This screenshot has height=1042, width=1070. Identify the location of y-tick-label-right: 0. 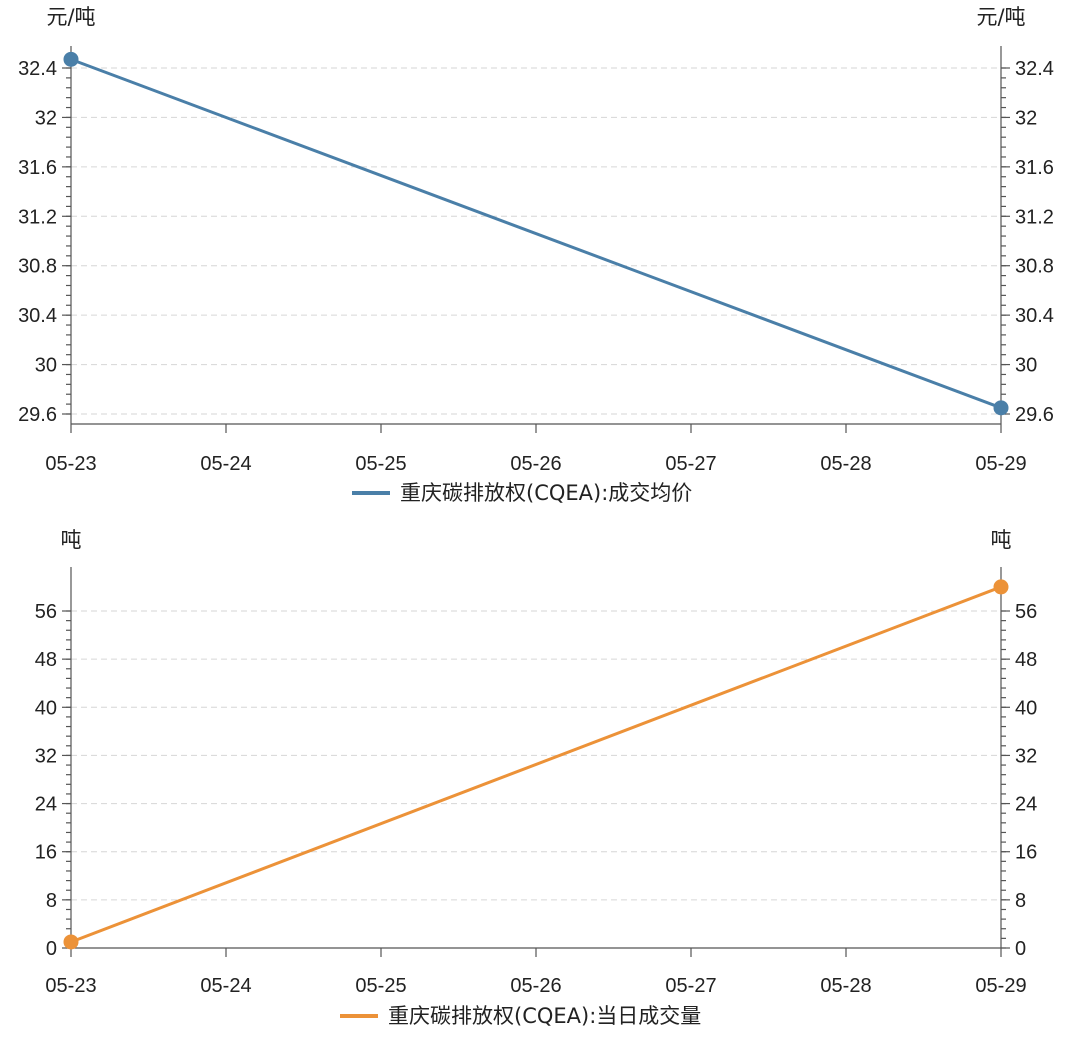
(1020, 949).